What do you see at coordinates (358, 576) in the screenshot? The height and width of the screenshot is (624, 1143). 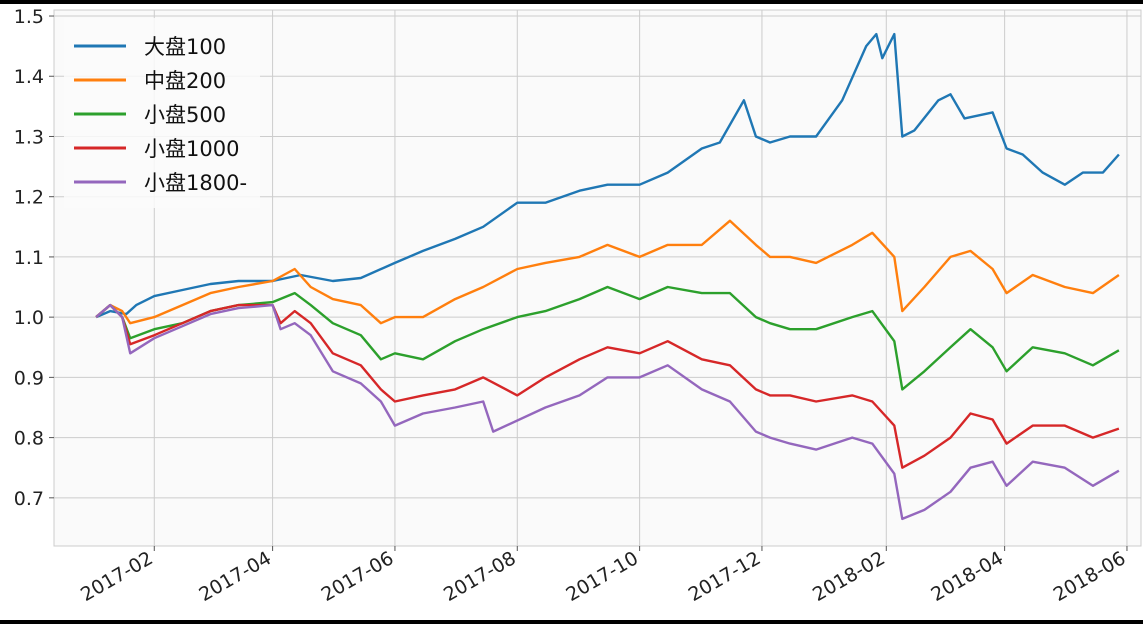 I see `x-tick-label: 2017-06` at bounding box center [358, 576].